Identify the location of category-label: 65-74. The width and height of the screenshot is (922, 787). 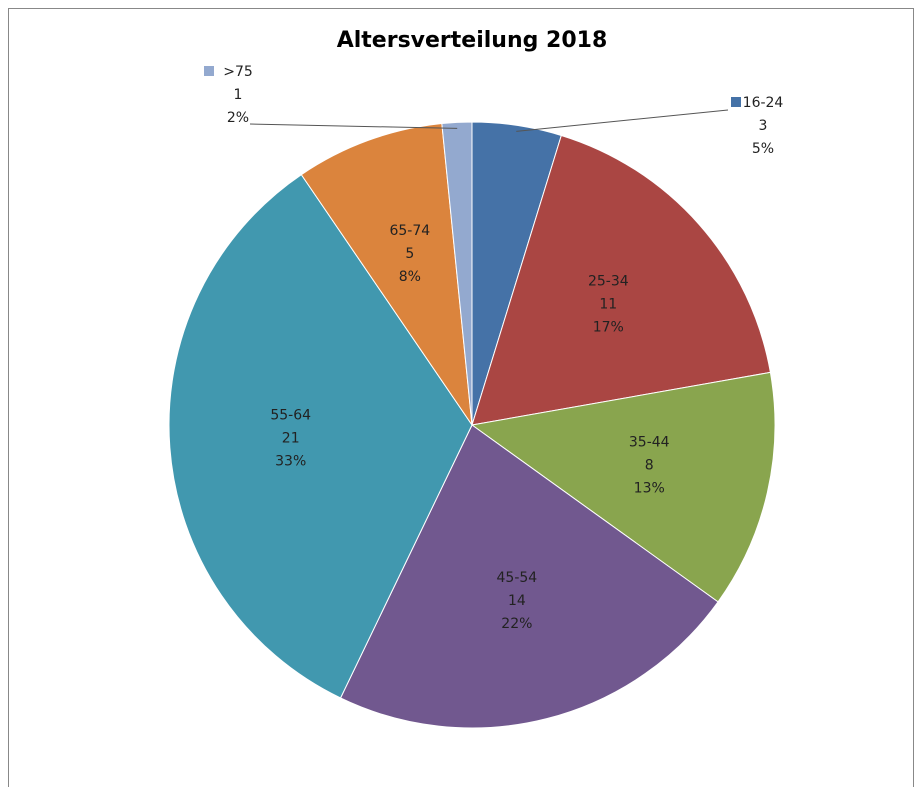
(409, 231).